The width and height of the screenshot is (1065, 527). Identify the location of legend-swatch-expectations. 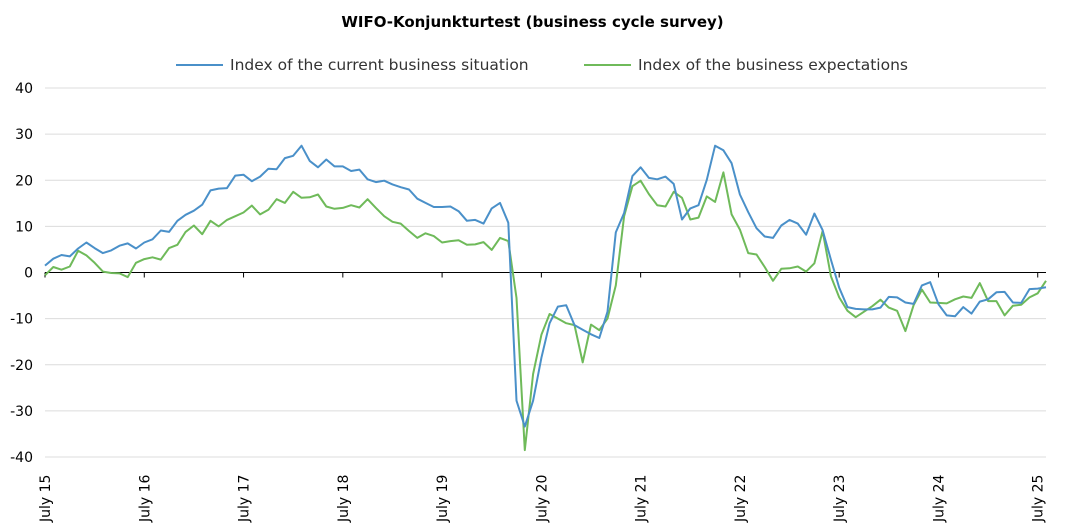
(607, 65).